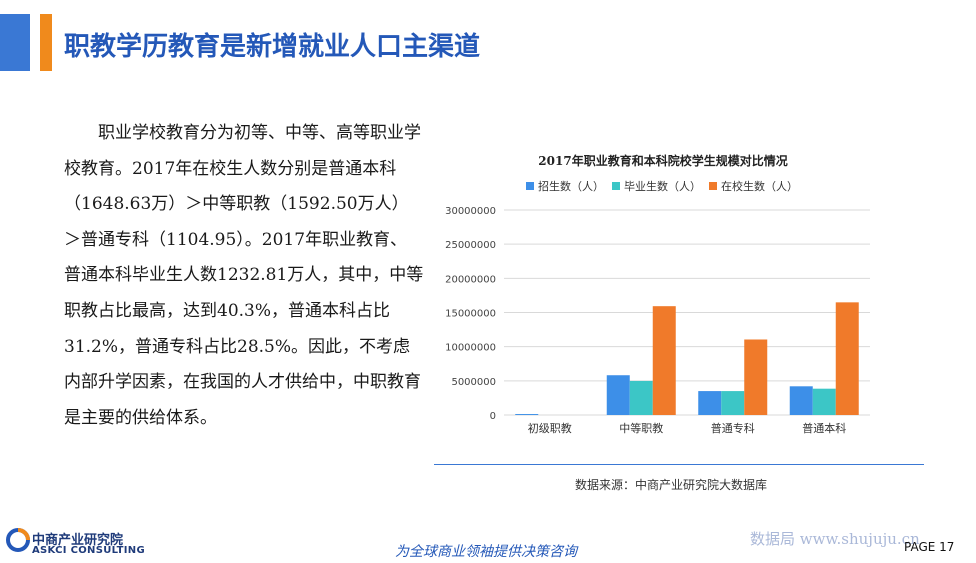 Image resolution: width=976 pixels, height=563 pixels. I want to click on source-divider, so click(679, 464).